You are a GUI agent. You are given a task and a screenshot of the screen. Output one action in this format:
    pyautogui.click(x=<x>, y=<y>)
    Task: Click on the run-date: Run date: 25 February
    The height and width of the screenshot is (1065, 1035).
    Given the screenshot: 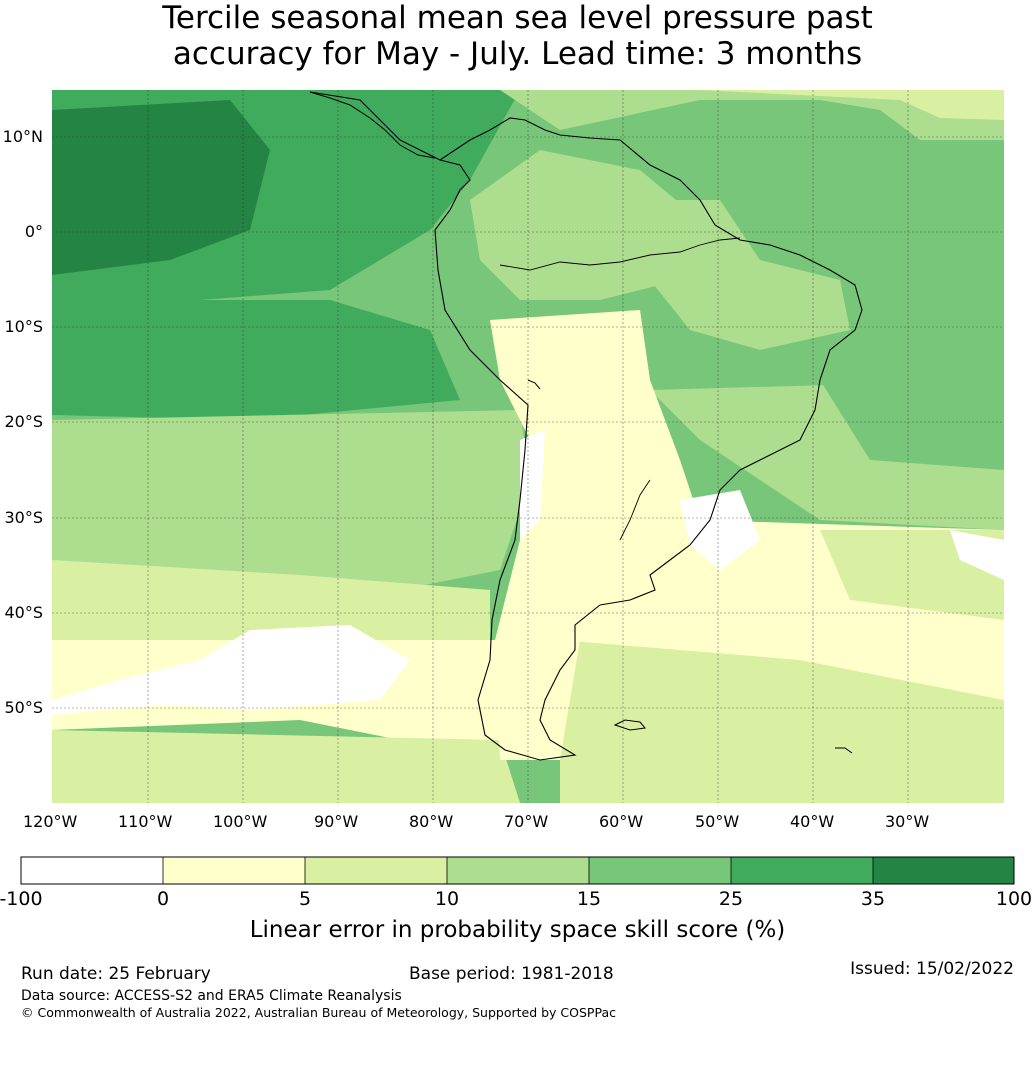 What is the action you would take?
    pyautogui.click(x=116, y=974)
    